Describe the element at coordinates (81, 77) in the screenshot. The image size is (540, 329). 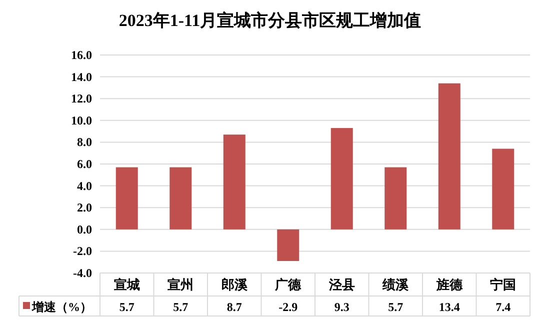
I see `y-tick-label: 14.0` at that location.